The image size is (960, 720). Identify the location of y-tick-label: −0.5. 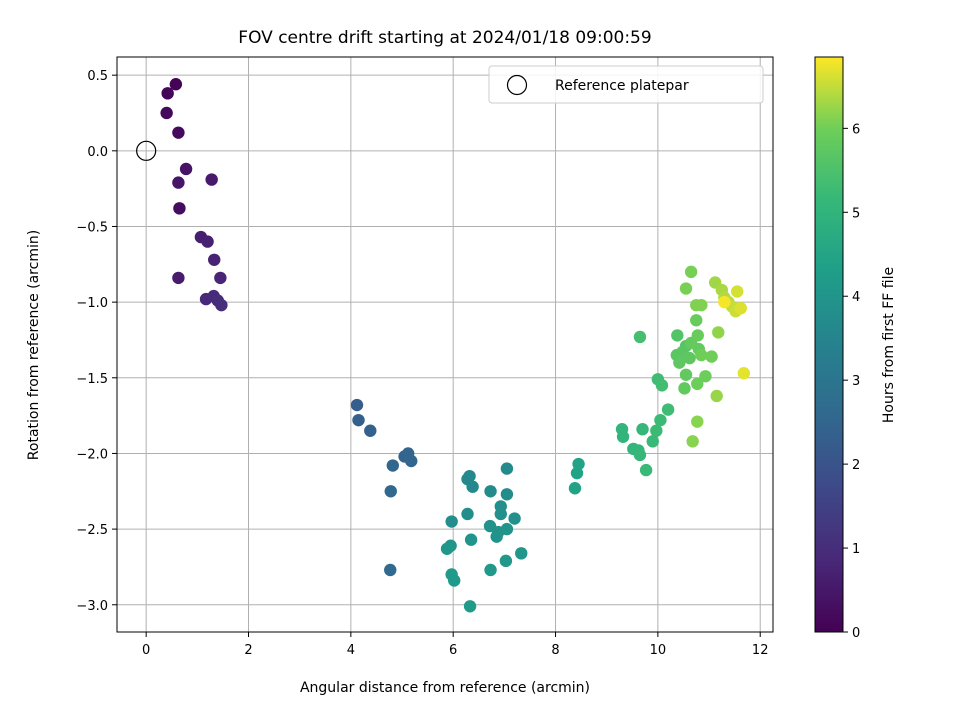
(92, 227).